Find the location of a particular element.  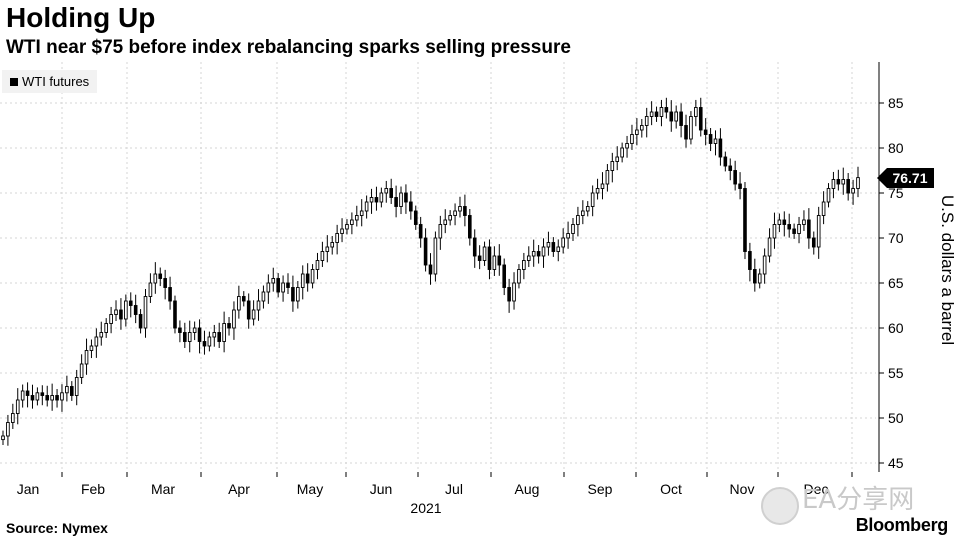

y-tick-label: 75 is located at coordinates (896, 193).